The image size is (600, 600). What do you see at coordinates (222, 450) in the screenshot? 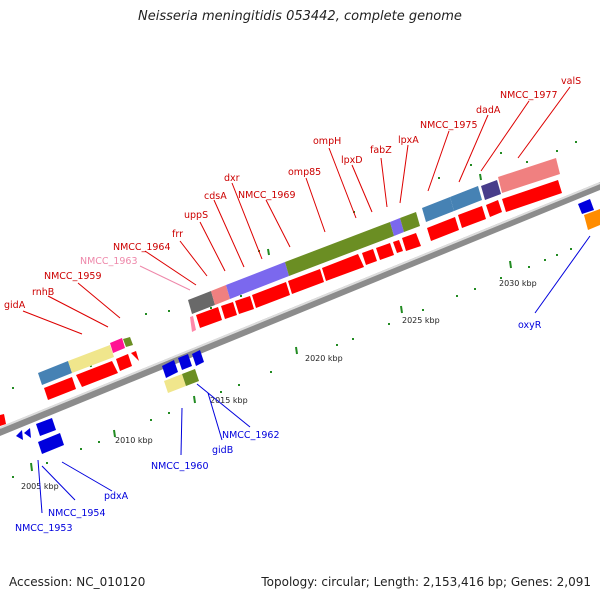
I see `gene-label-gidB: gidB` at bounding box center [222, 450].